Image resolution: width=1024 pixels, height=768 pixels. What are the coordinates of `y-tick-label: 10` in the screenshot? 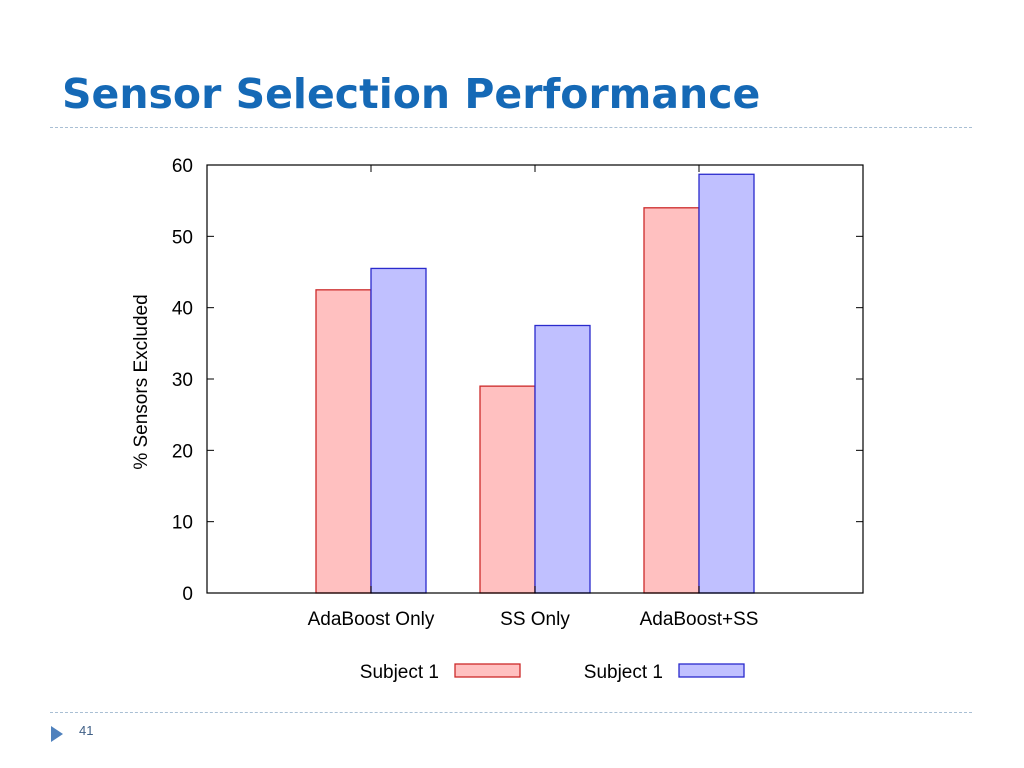 It's located at (182, 523).